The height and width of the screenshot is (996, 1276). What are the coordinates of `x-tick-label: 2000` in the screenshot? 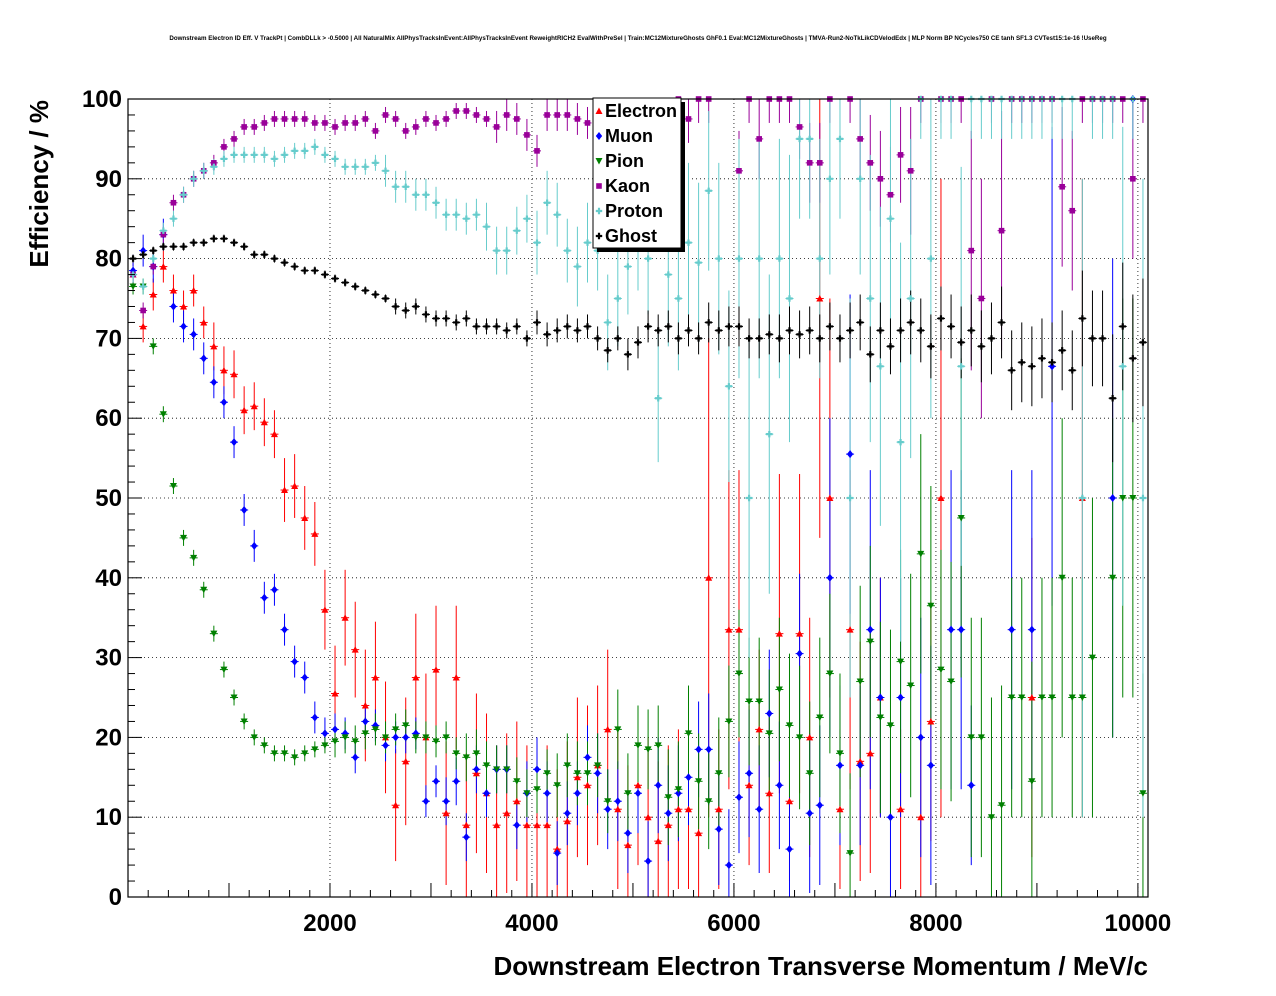 It's located at (329, 923).